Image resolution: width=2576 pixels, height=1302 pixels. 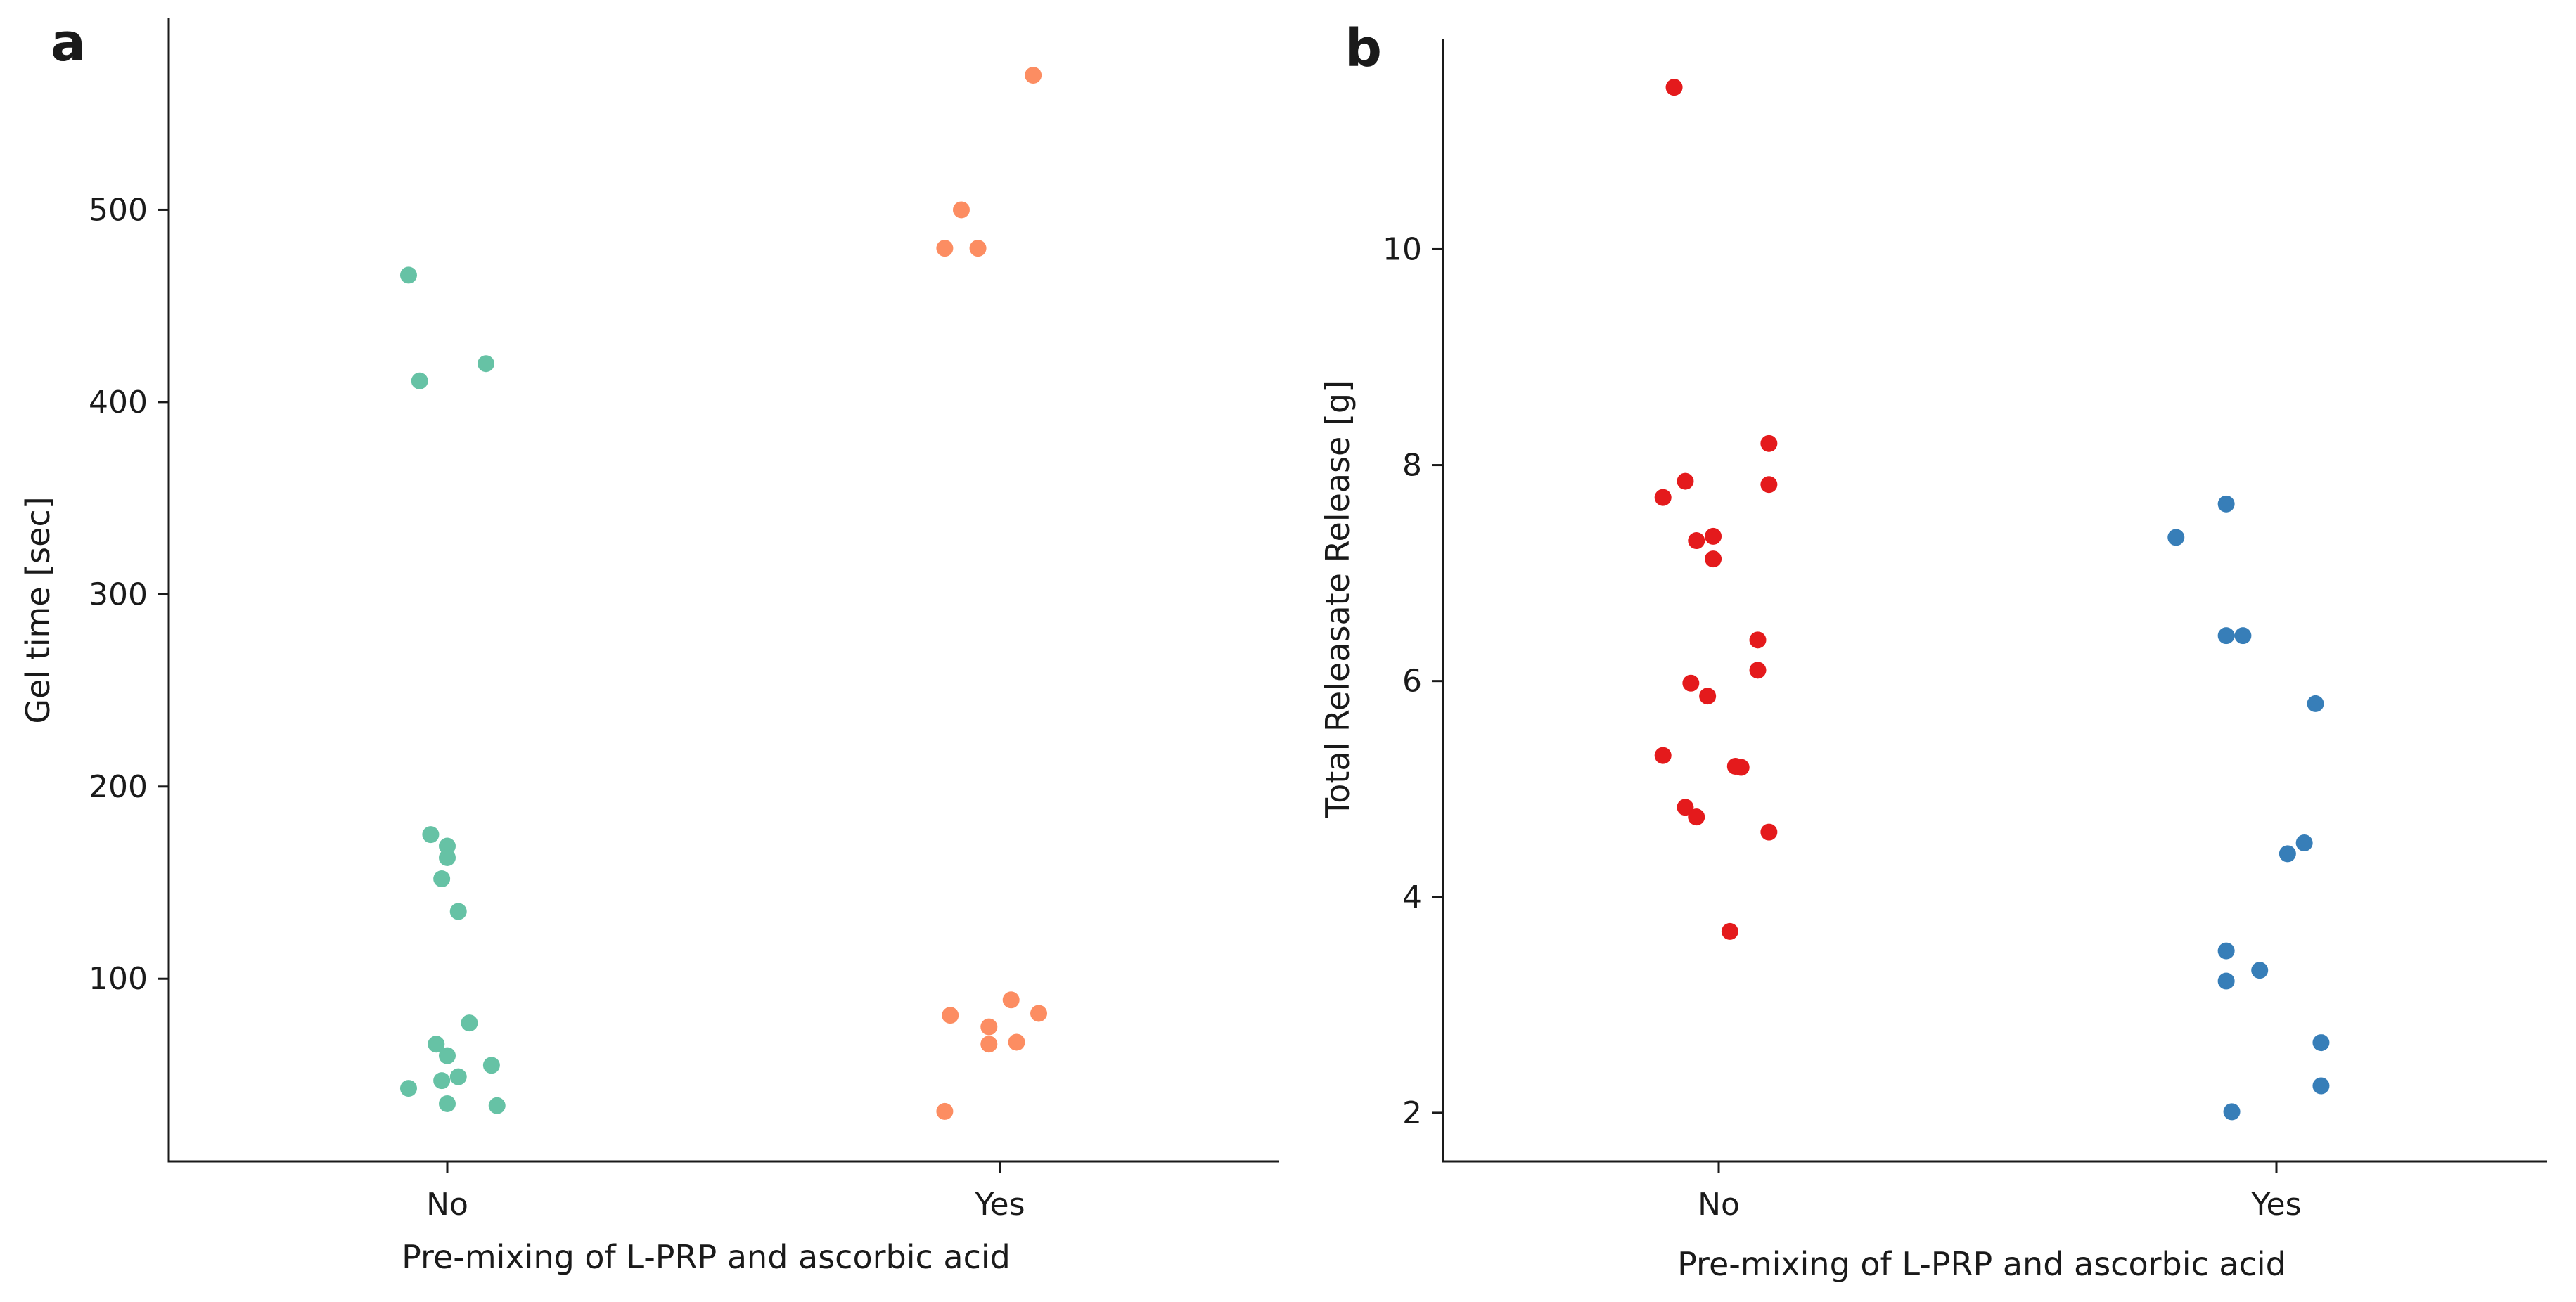 What do you see at coordinates (38, 609) in the screenshot?
I see `panel-a-y-axis-title: Gel time [sec]` at bounding box center [38, 609].